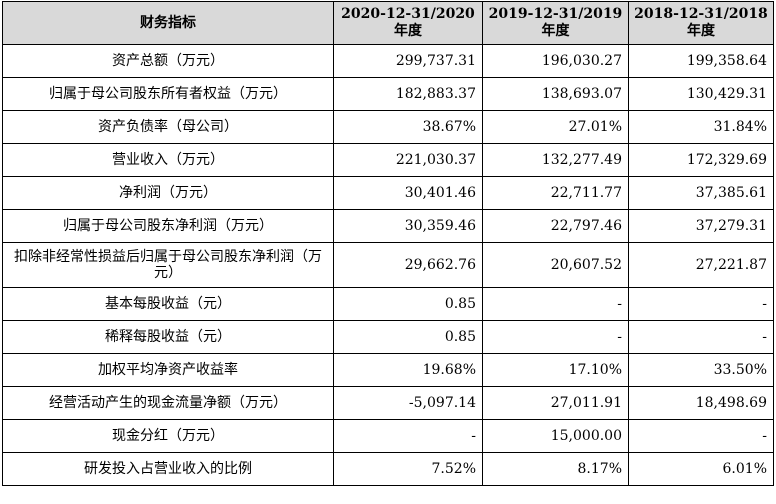 The width and height of the screenshot is (776, 504). I want to click on value-2020: 38.67%, so click(408, 127).